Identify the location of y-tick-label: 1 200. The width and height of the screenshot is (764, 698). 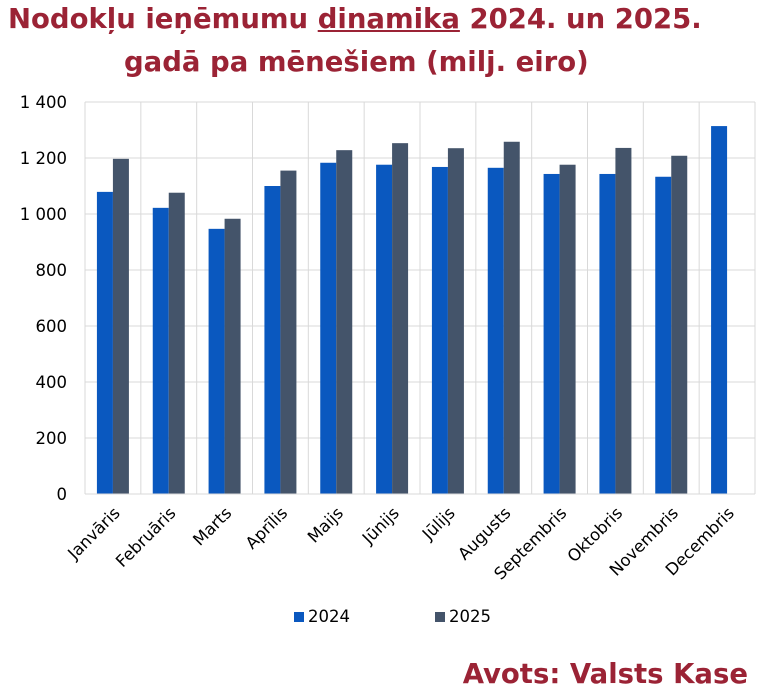
(43, 158).